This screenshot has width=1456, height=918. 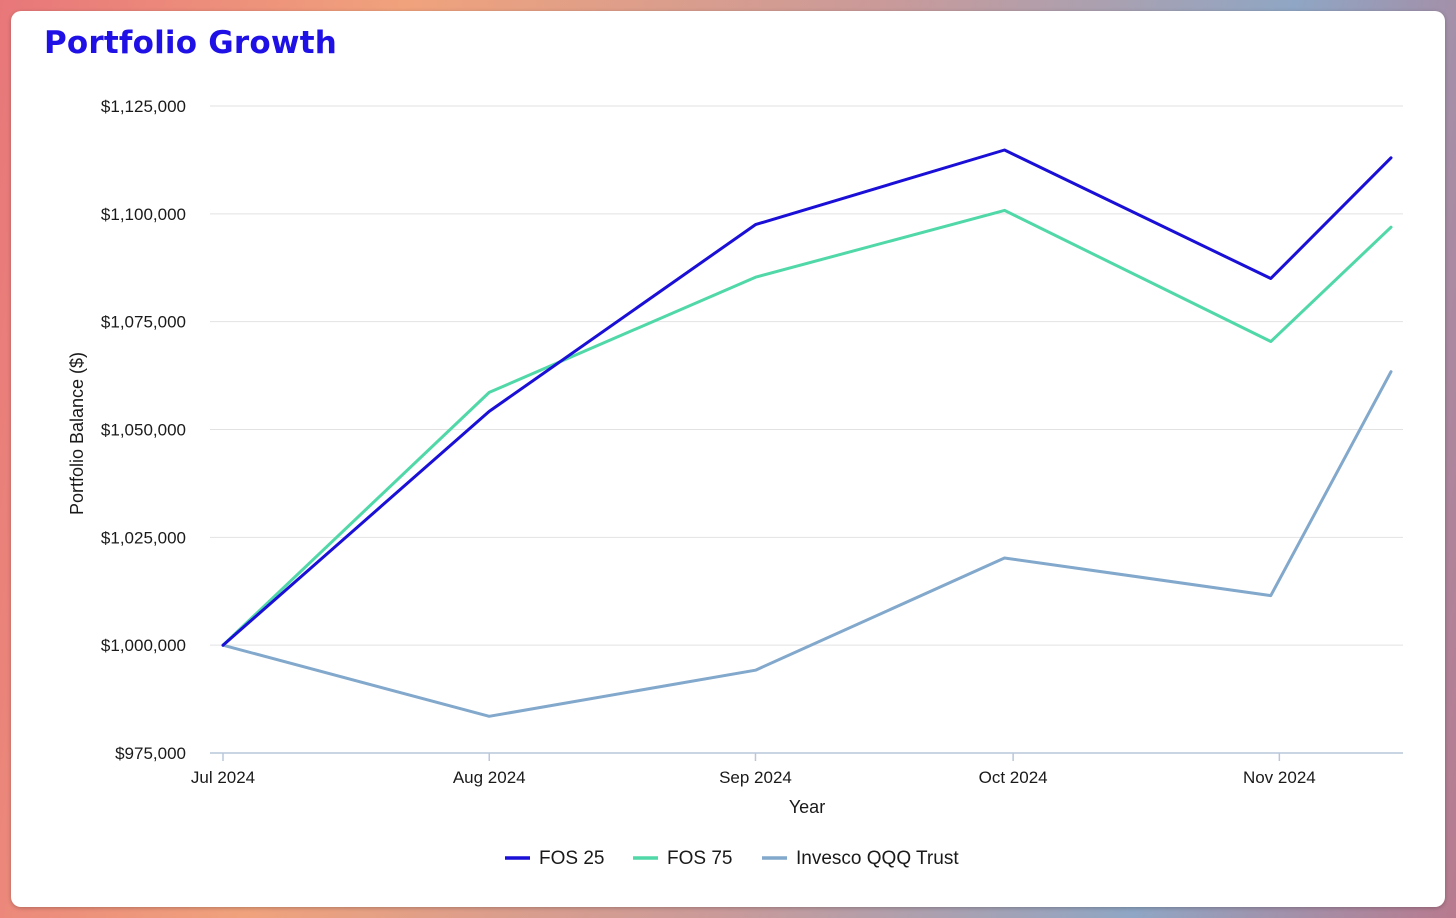 I want to click on x-tick-label: Nov 2024, so click(x=1279, y=777).